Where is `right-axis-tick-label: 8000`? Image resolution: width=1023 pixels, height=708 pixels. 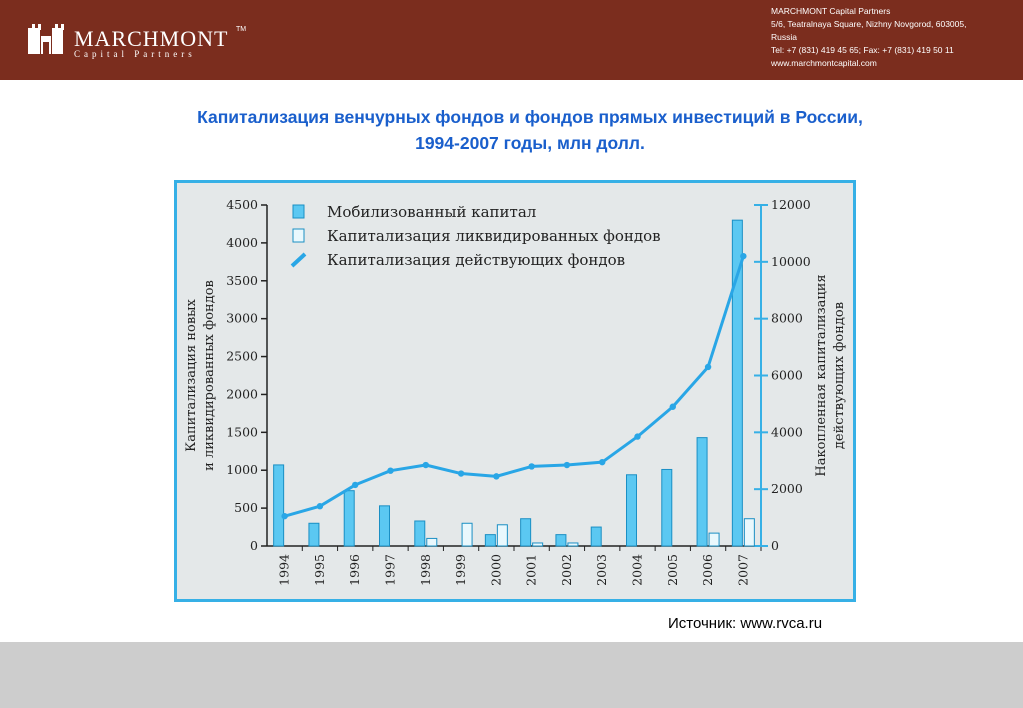
right-axis-tick-label: 8000 is located at coordinates (787, 318).